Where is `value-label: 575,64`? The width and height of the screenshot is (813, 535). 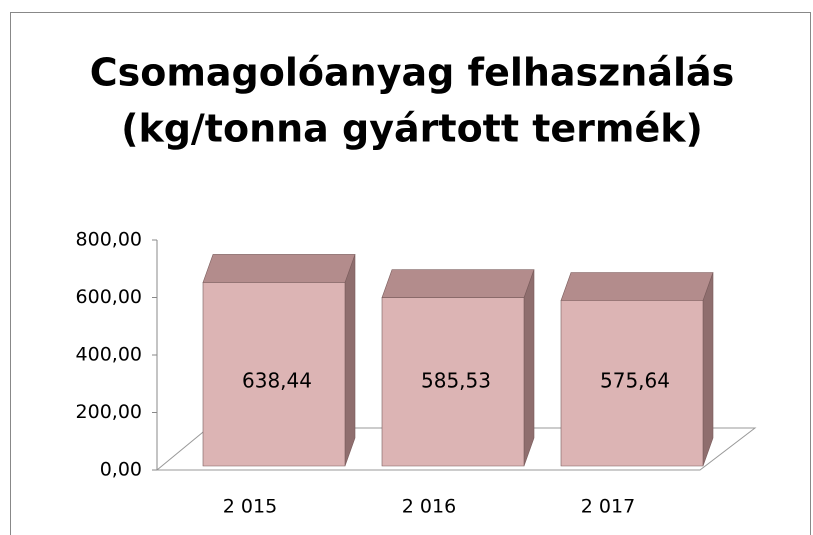 value-label: 575,64 is located at coordinates (635, 381).